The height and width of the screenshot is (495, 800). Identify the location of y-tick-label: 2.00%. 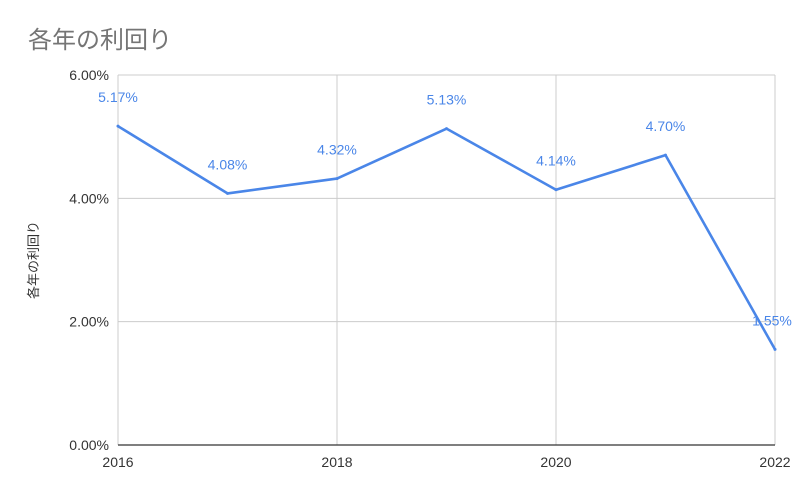
(89, 322).